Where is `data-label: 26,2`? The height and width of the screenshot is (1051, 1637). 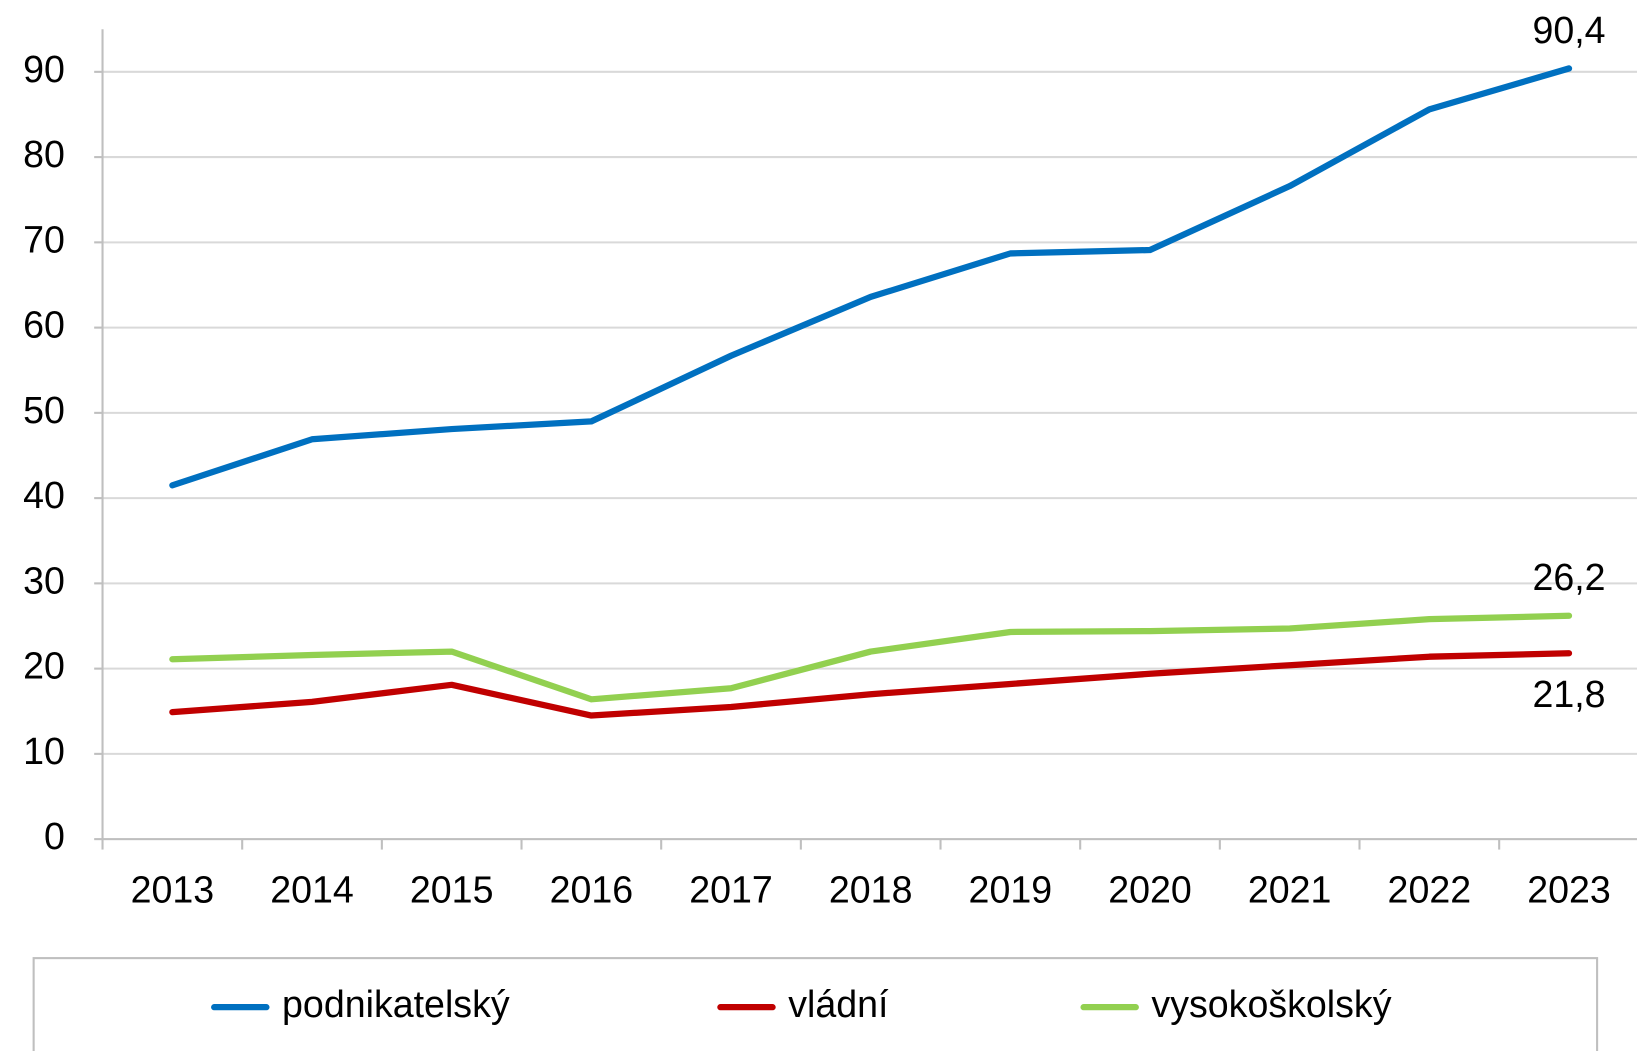
data-label: 26,2 is located at coordinates (1568, 577).